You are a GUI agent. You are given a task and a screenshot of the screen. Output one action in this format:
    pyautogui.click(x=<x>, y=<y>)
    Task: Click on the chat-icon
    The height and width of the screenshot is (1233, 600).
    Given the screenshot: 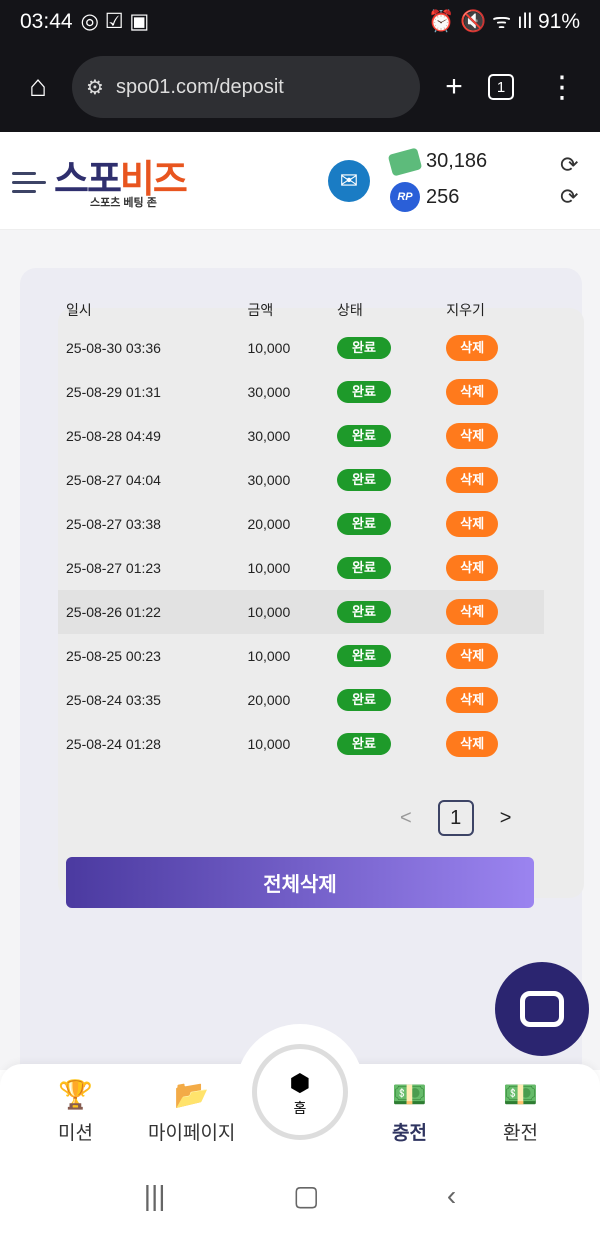 What is the action you would take?
    pyautogui.click(x=542, y=1009)
    